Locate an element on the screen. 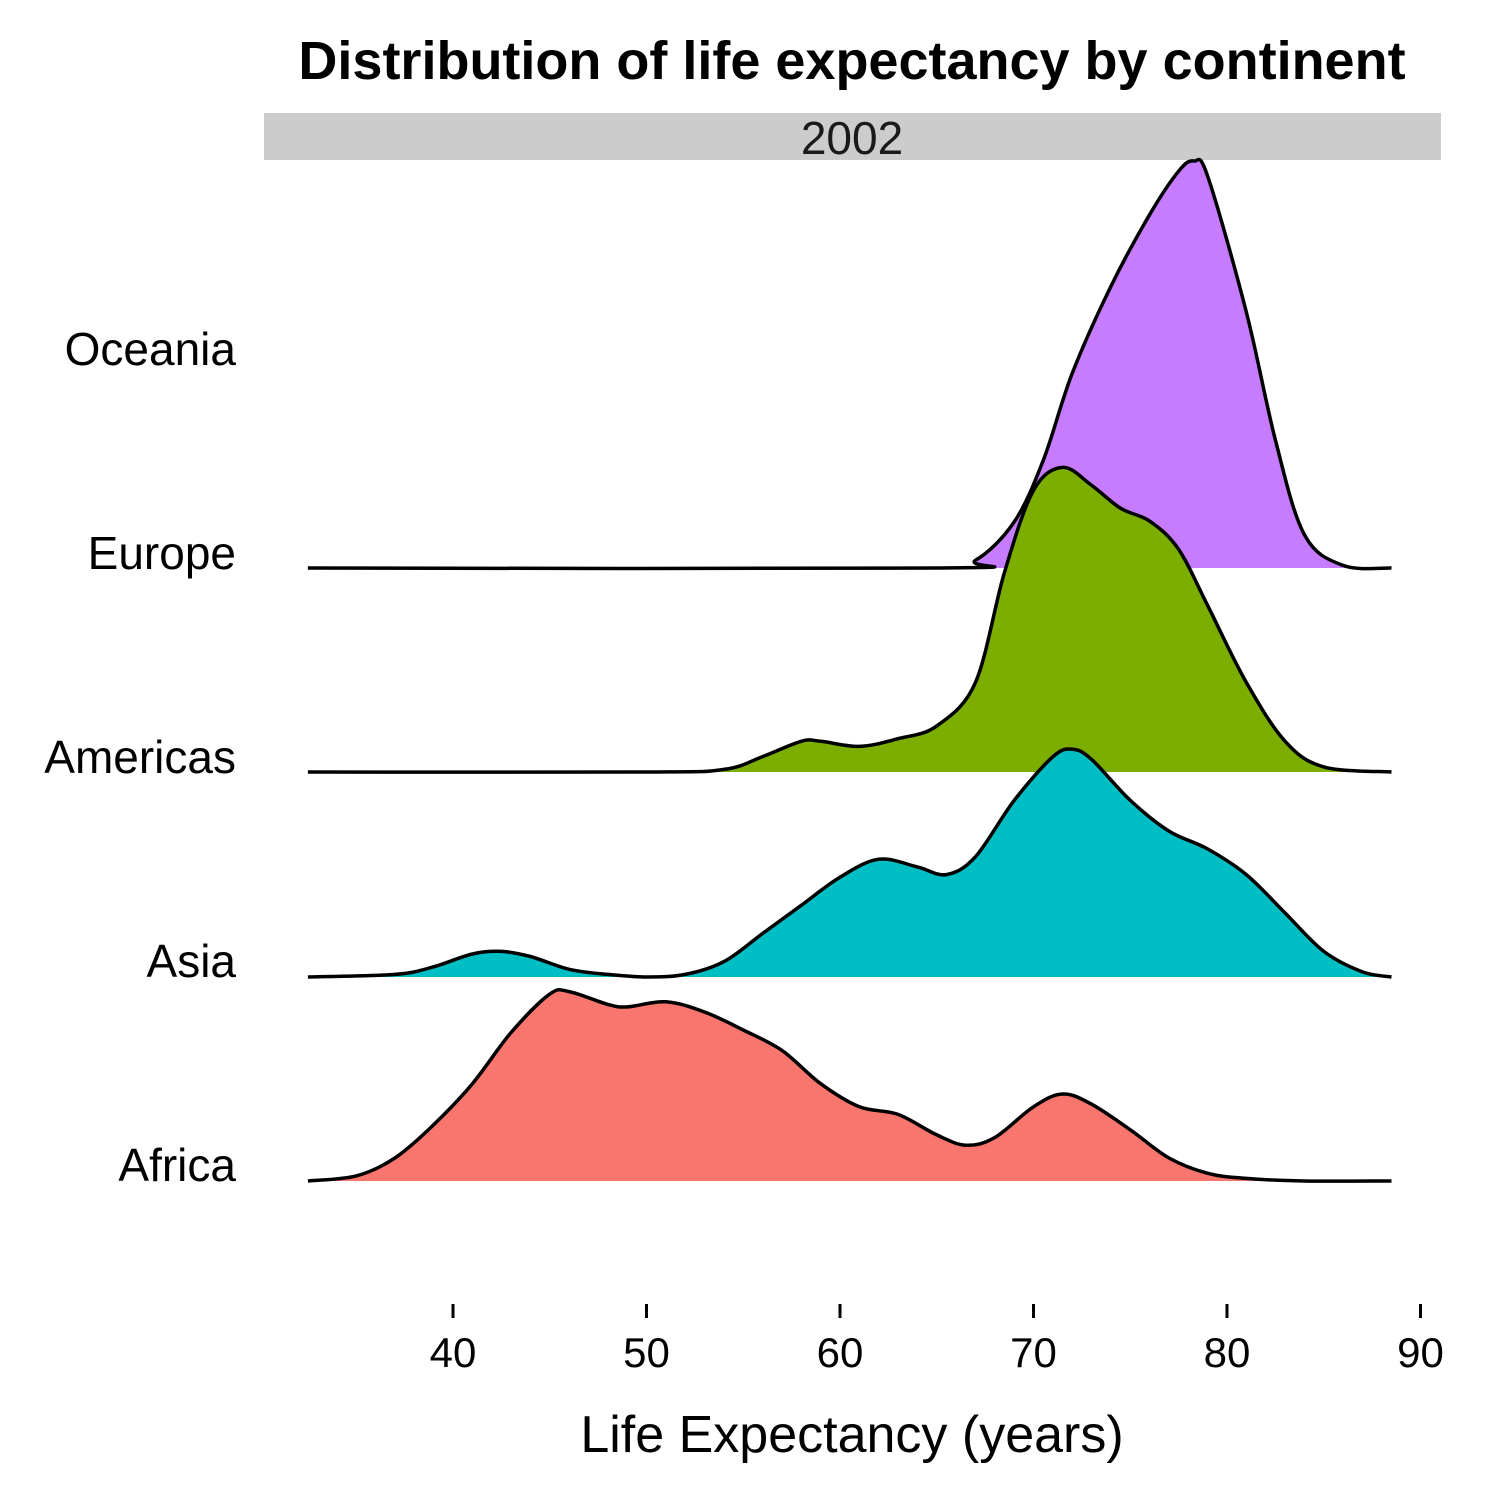  x-axis: 40 50 60 70 80 90 is located at coordinates (937, 1340).